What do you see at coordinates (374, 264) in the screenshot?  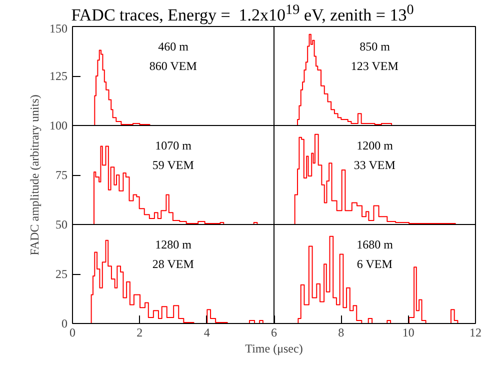 I see `annotation: 6 VEM` at bounding box center [374, 264].